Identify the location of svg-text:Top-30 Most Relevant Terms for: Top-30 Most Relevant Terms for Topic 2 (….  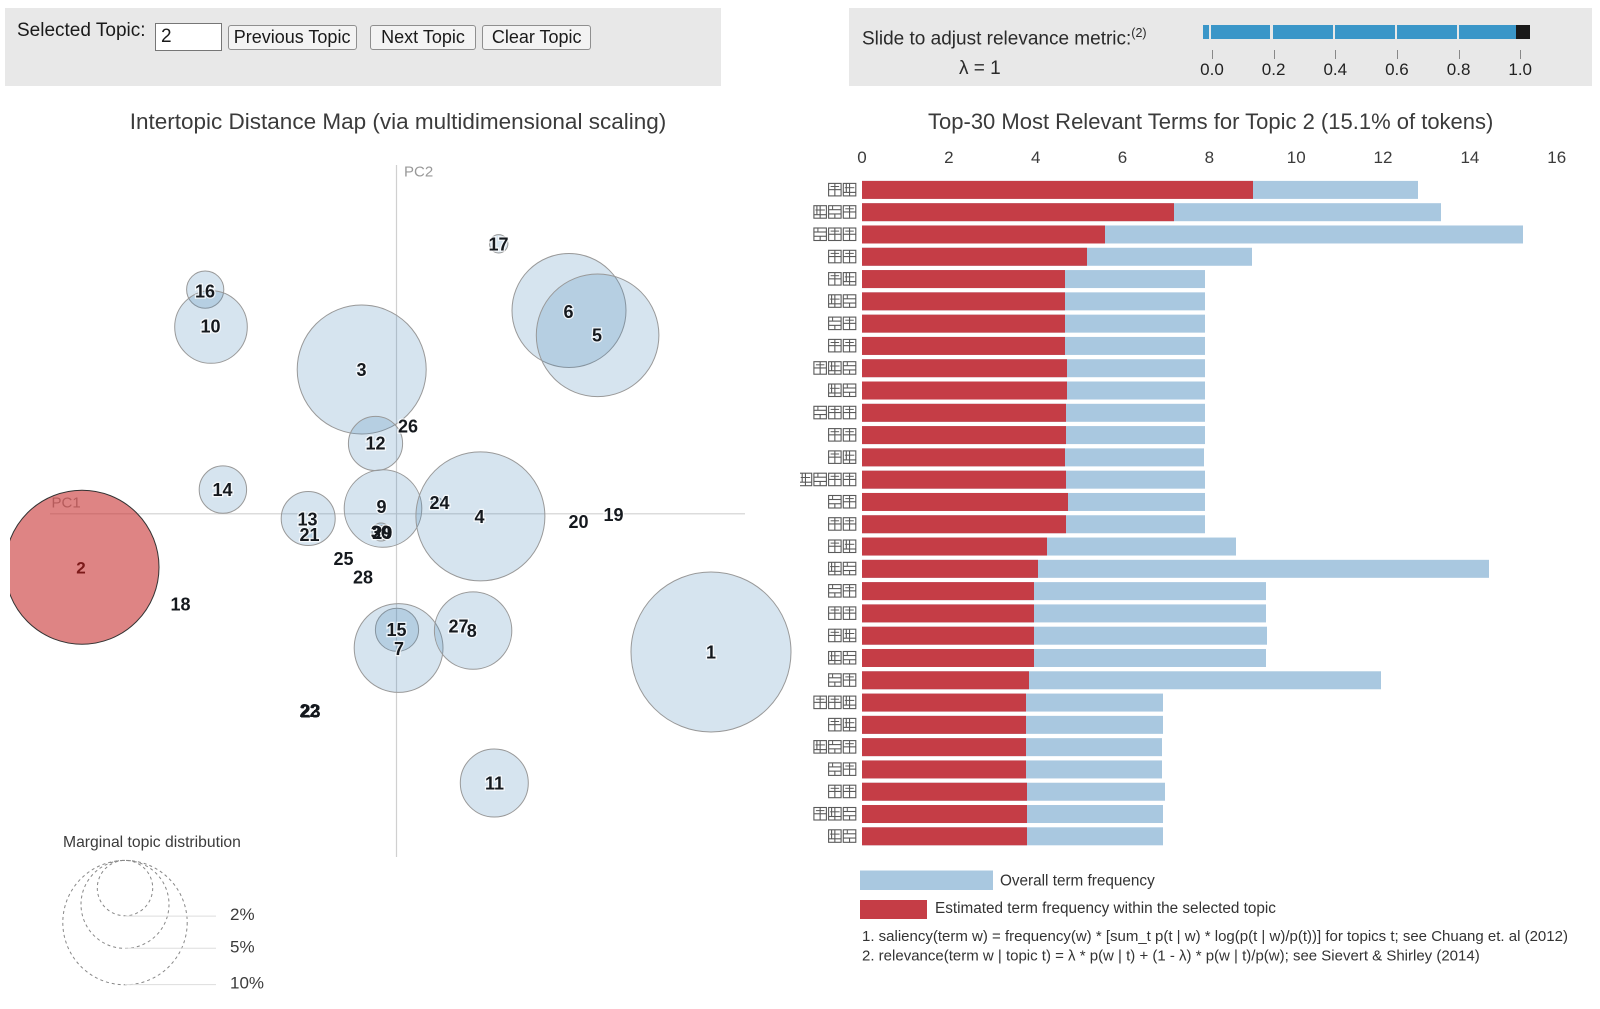
(1210, 121).